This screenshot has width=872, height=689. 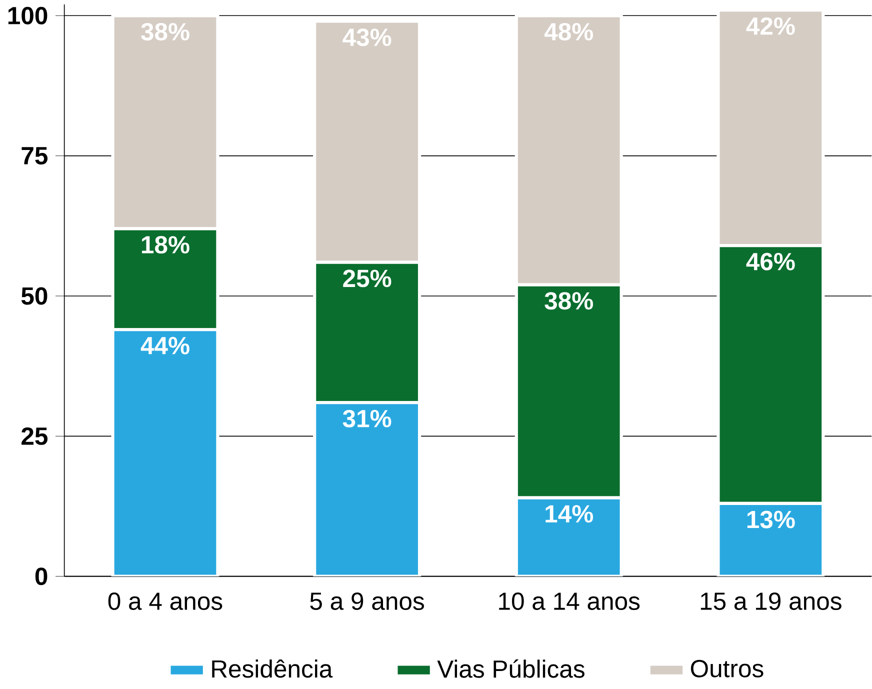 I want to click on data-label: 25%, so click(x=367, y=279).